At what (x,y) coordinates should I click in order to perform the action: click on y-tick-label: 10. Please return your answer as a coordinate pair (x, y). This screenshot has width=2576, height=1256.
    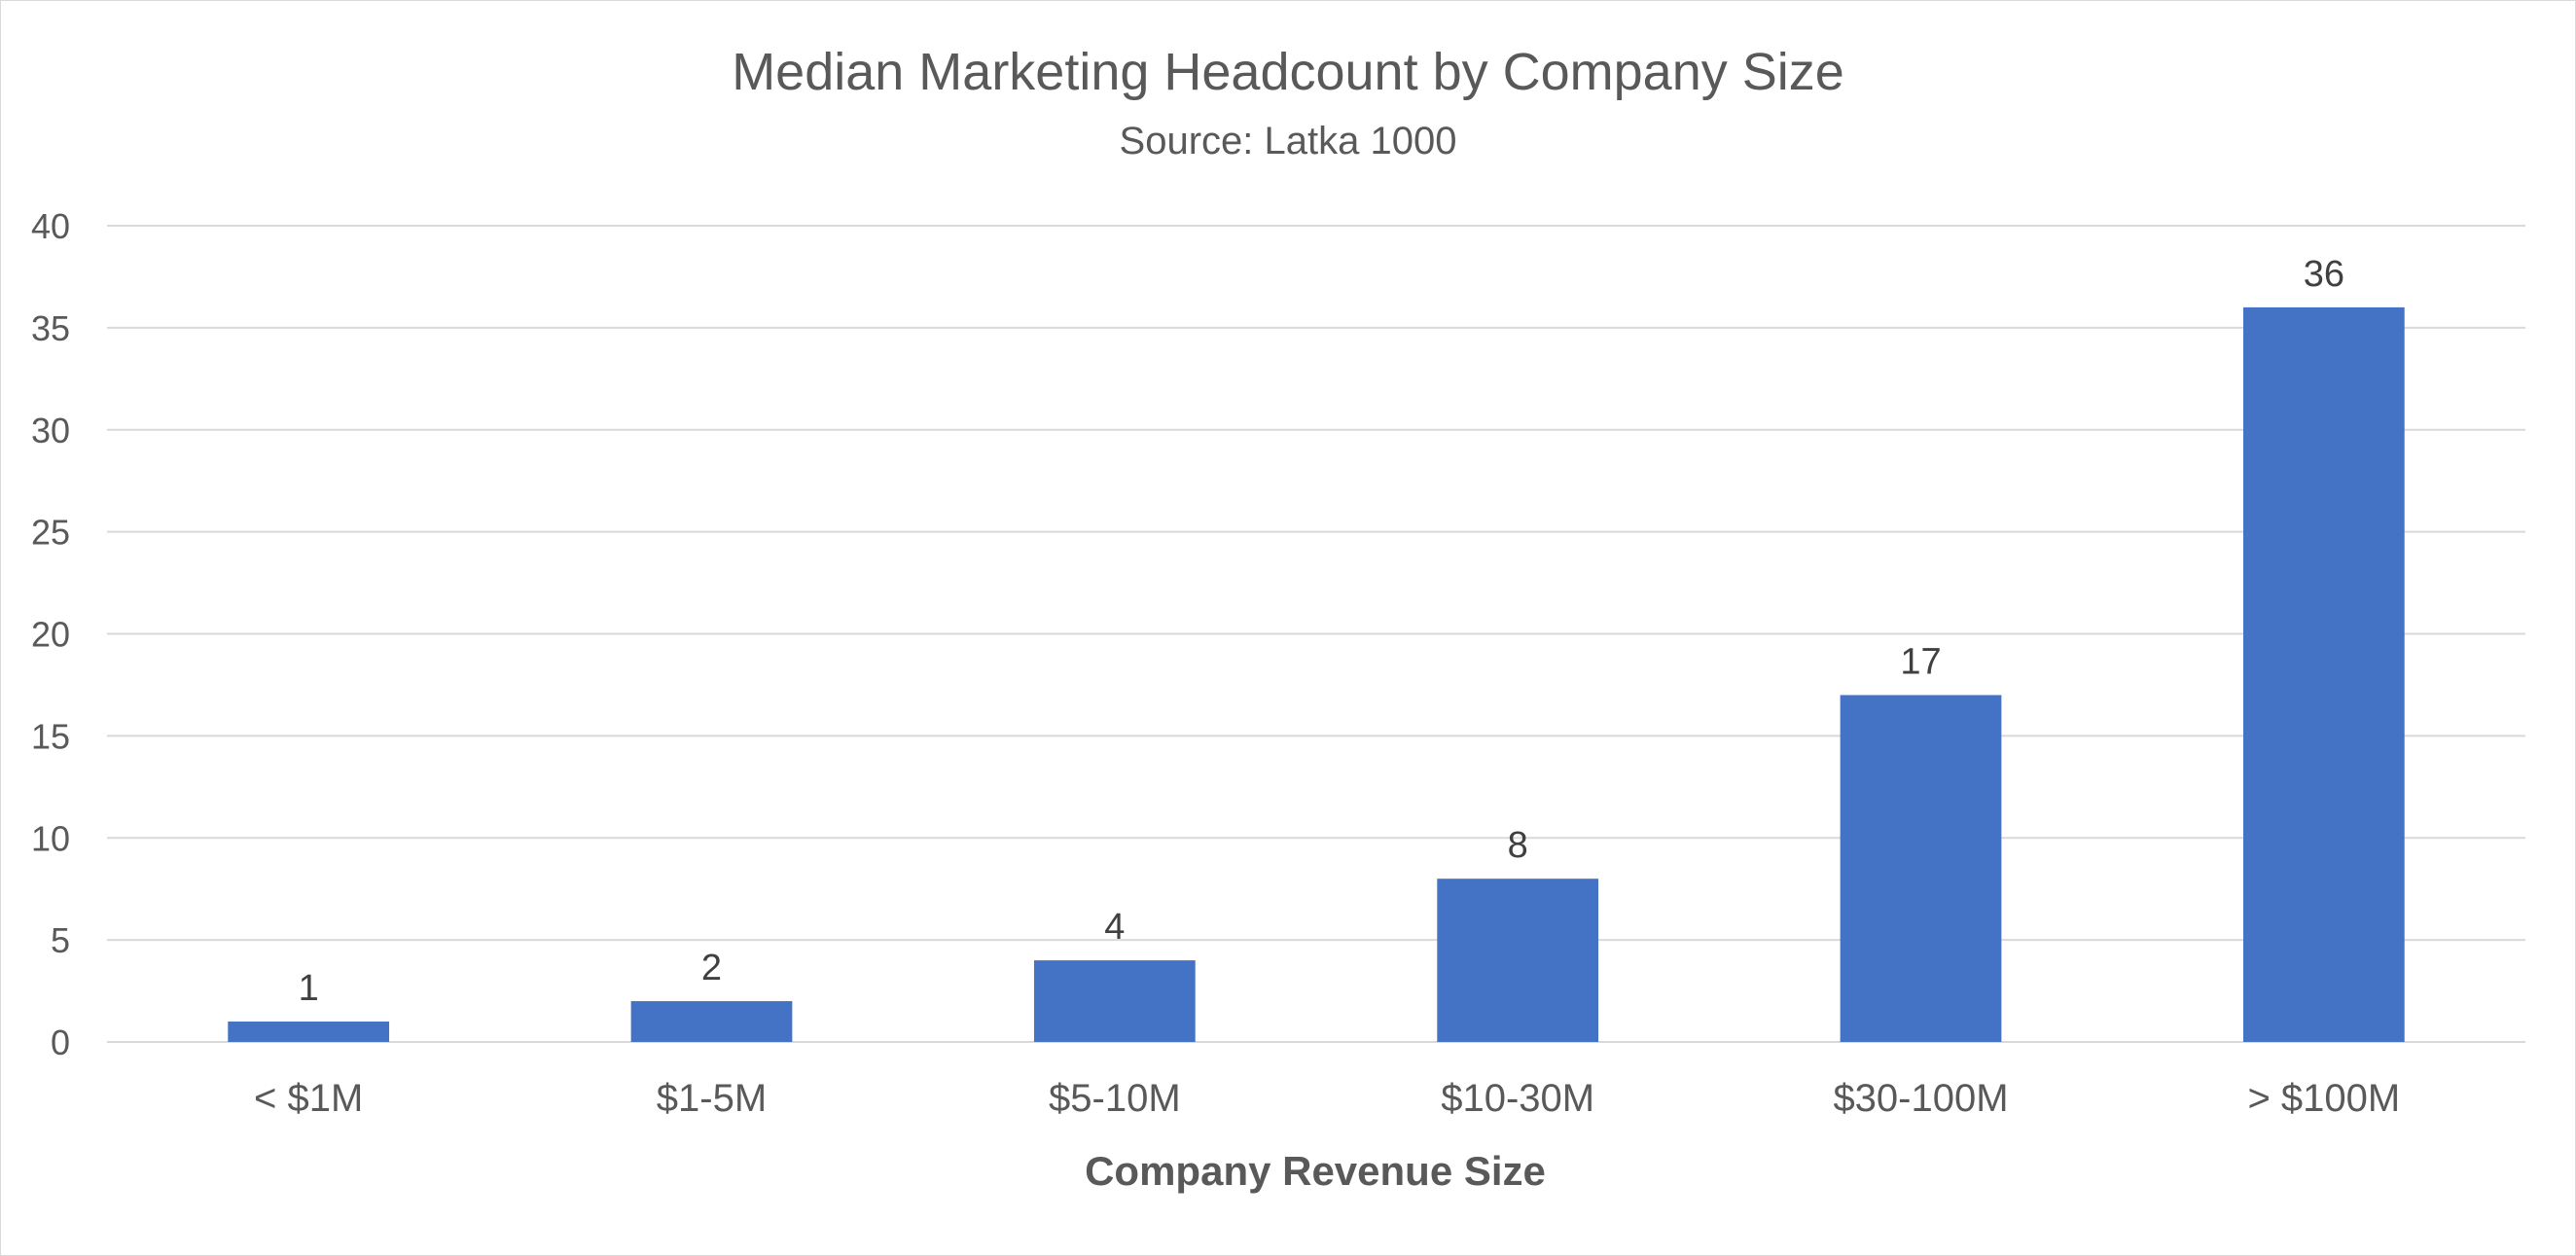
    Looking at the image, I should click on (50, 838).